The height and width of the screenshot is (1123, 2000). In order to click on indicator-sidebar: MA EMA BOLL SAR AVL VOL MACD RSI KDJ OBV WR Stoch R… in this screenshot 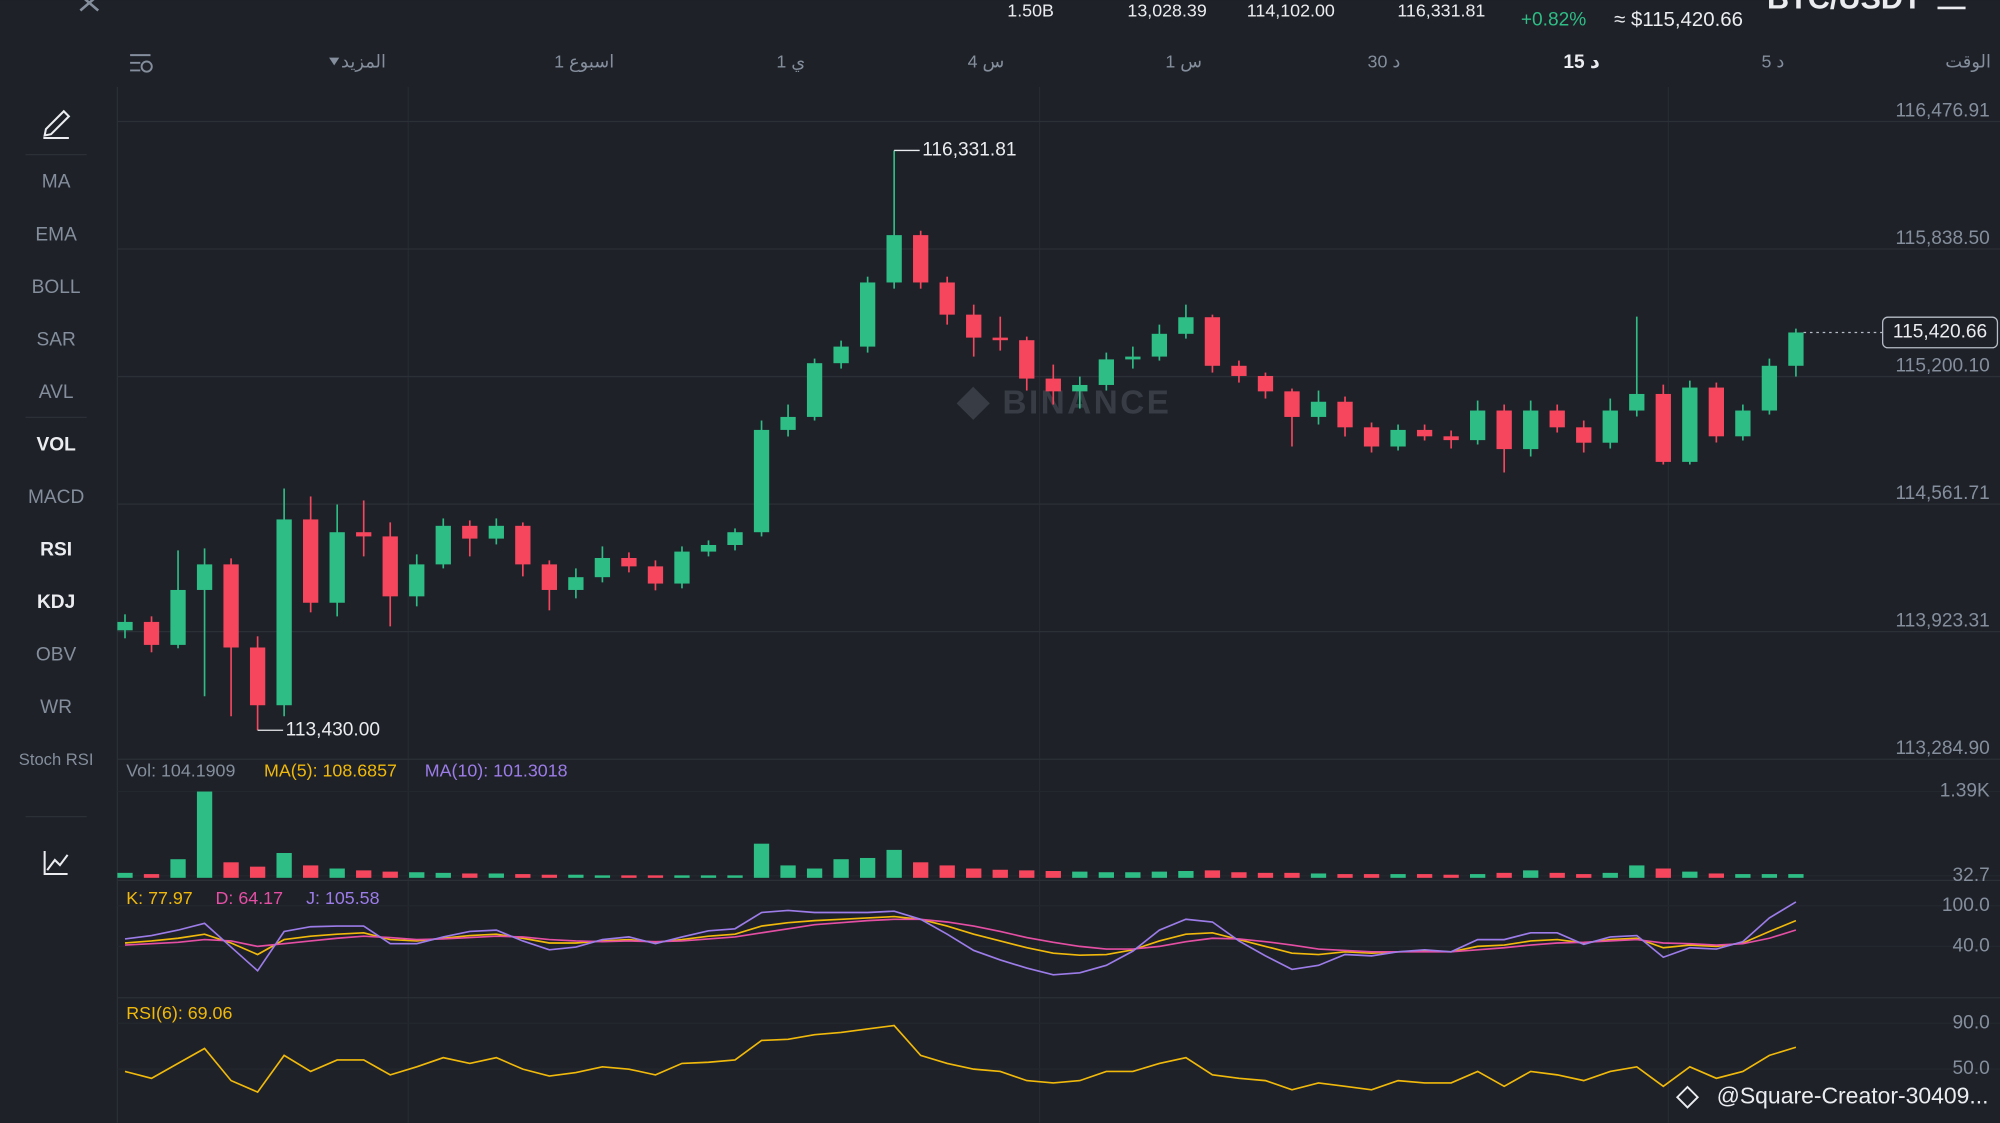, I will do `click(56, 492)`.